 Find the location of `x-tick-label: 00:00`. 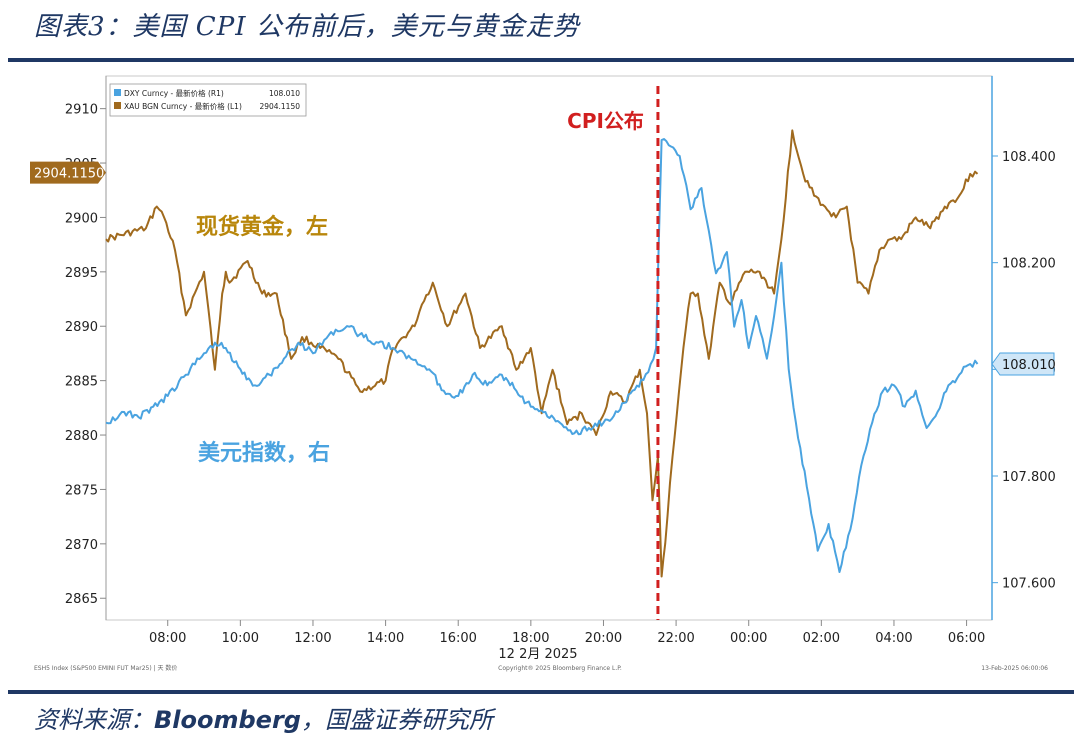

x-tick-label: 00:00 is located at coordinates (748, 638).